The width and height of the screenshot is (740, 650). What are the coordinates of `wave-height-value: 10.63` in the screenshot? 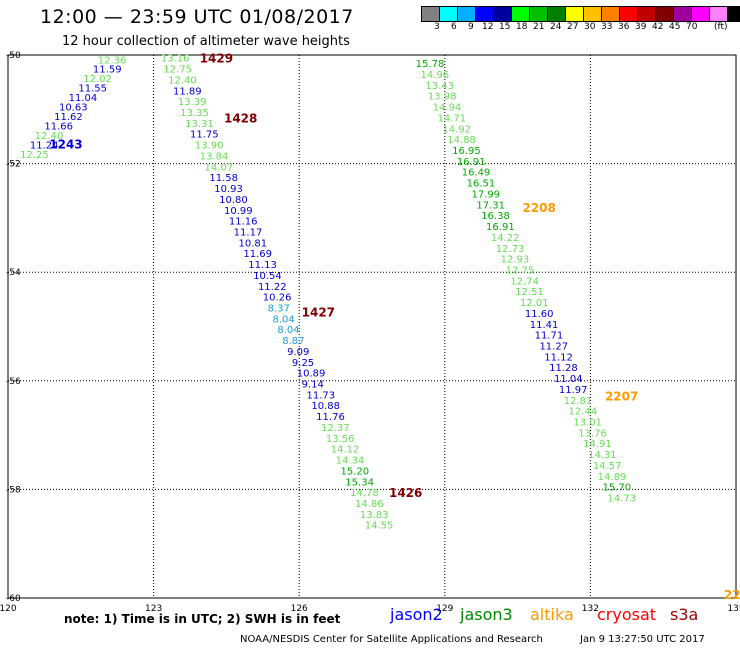 It's located at (73, 108).